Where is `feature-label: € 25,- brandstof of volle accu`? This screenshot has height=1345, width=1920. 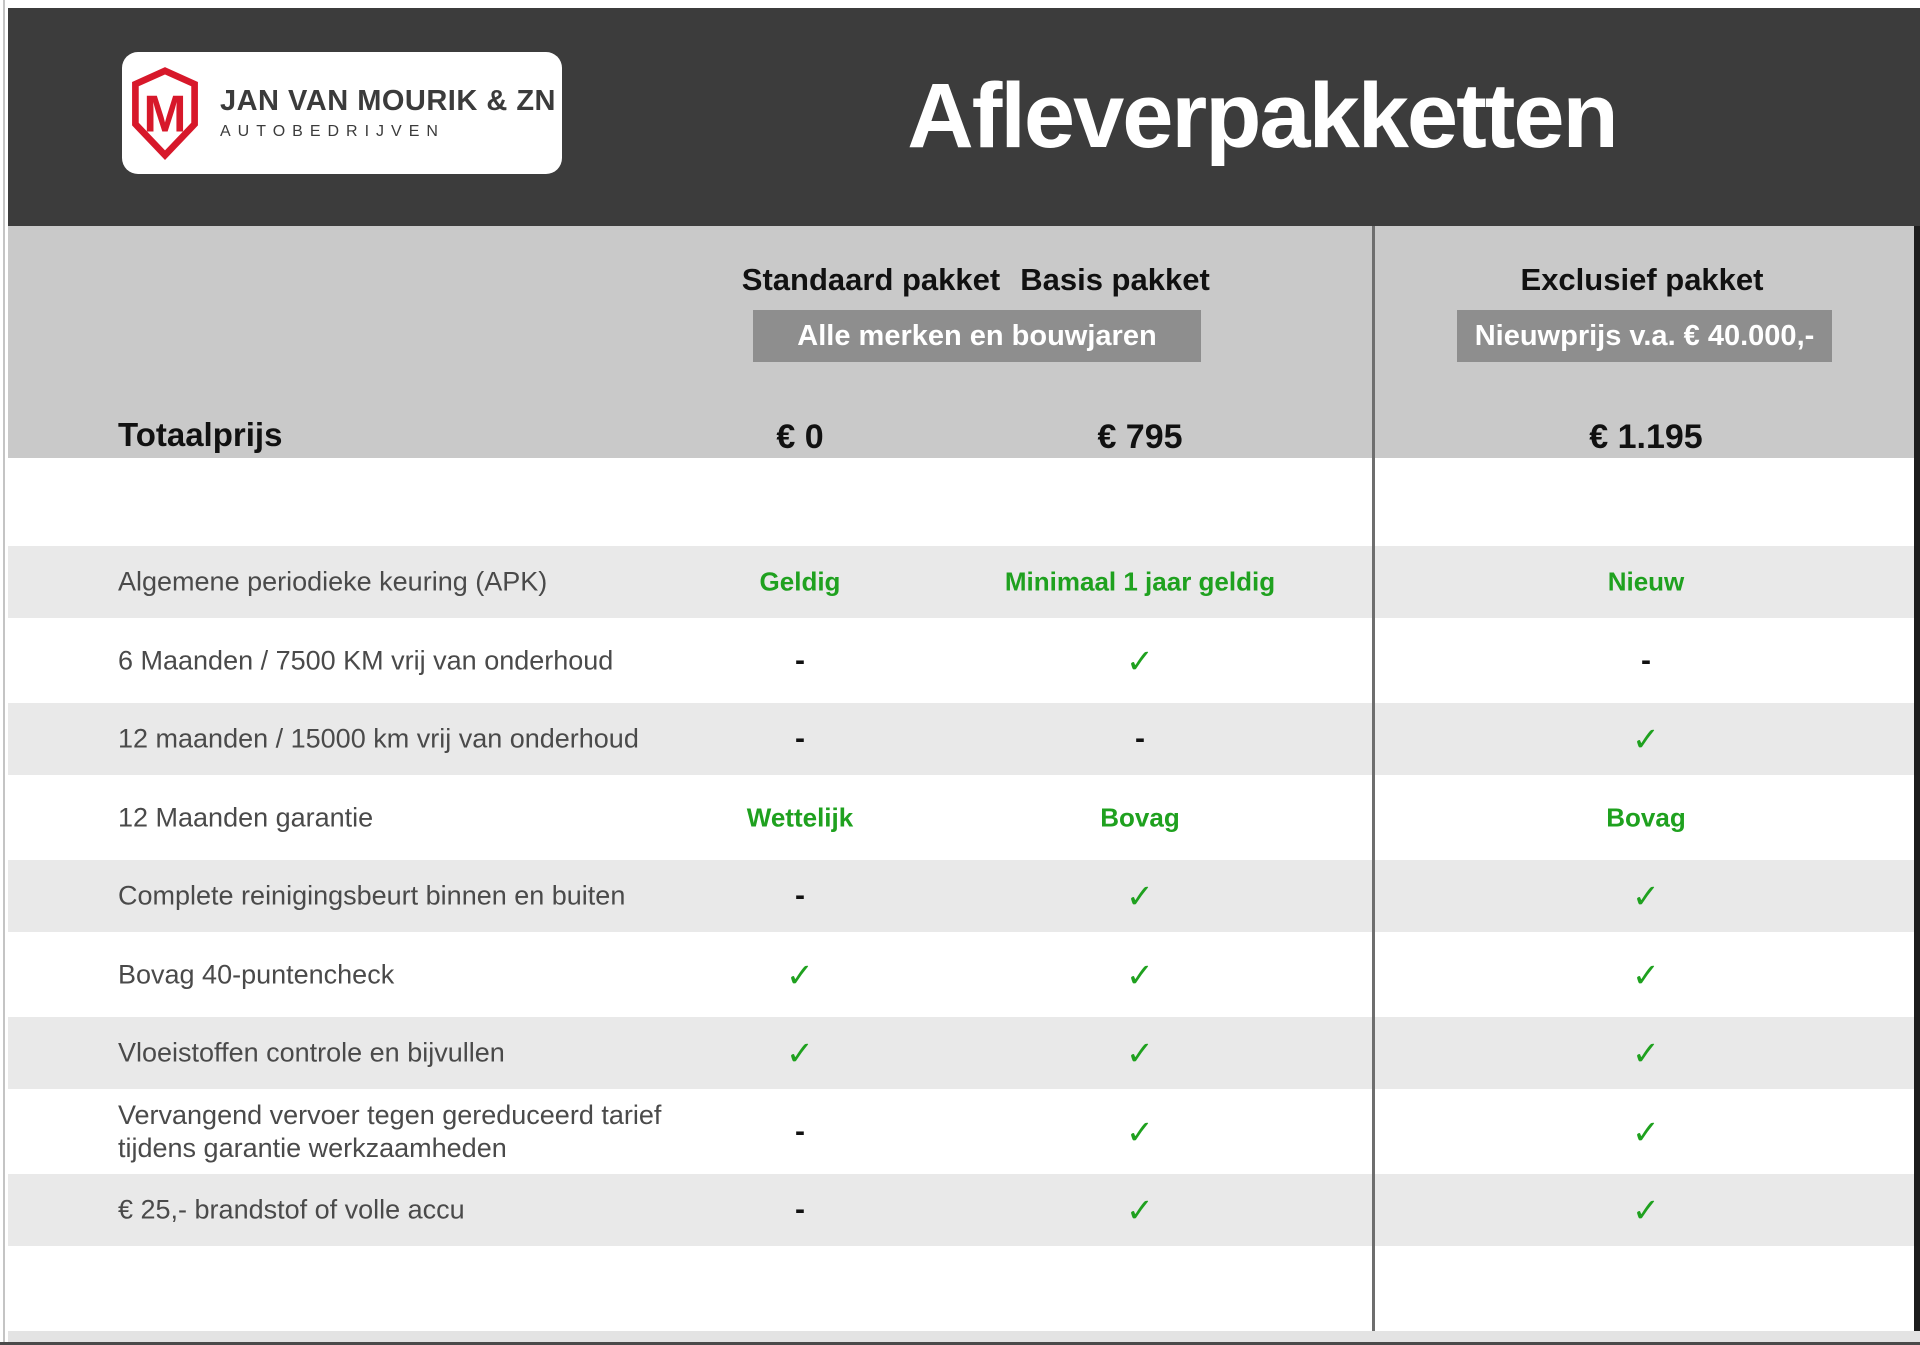
feature-label: € 25,- brandstof of volle accu is located at coordinates (291, 1209).